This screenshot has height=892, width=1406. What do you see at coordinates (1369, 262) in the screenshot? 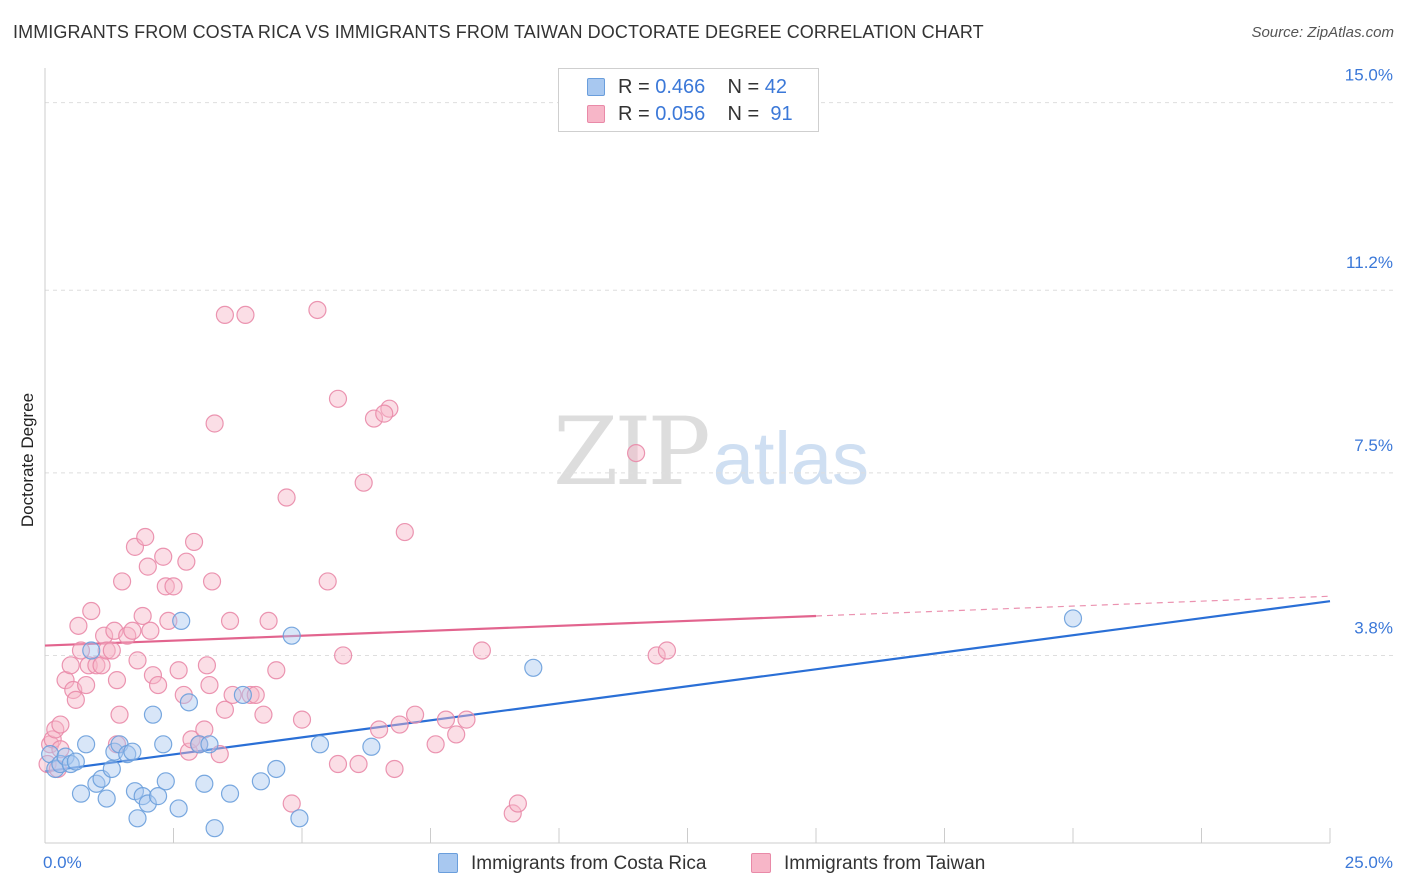
I see `y-tick-label: 11.2%` at bounding box center [1369, 262].